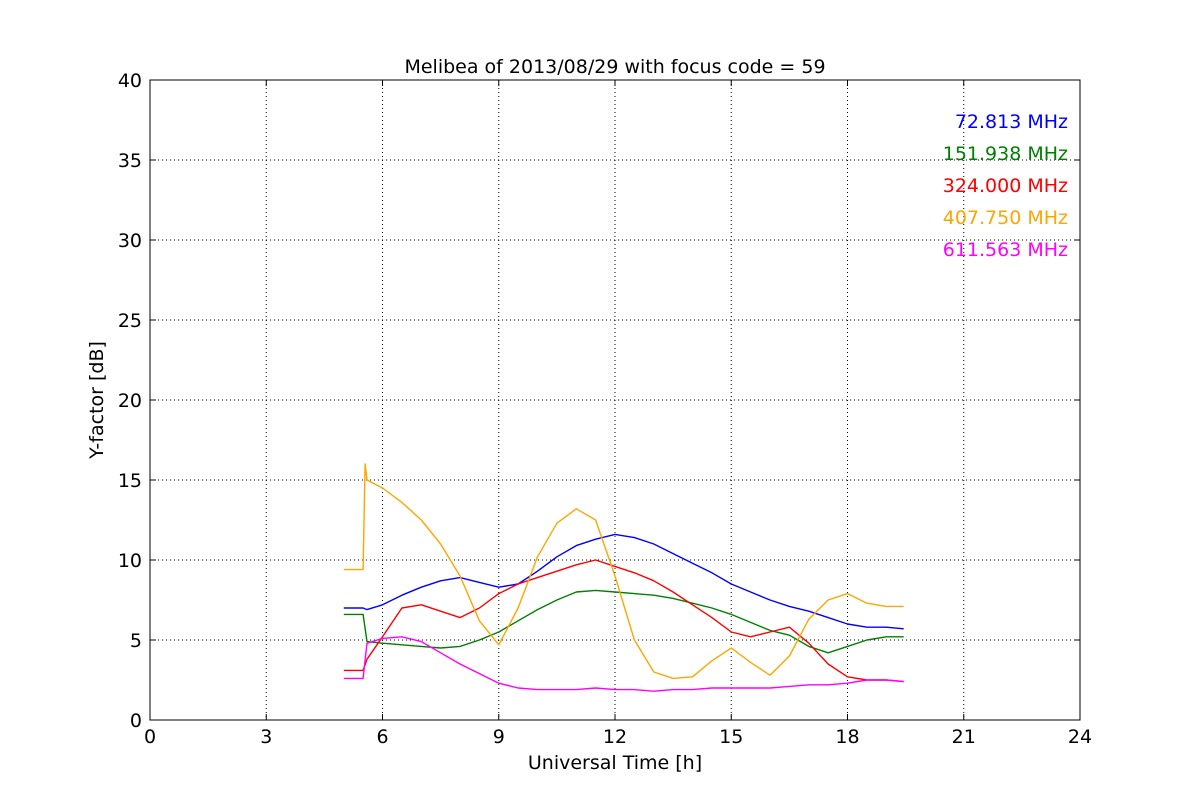  I want to click on x-tick-label: 12, so click(615, 737).